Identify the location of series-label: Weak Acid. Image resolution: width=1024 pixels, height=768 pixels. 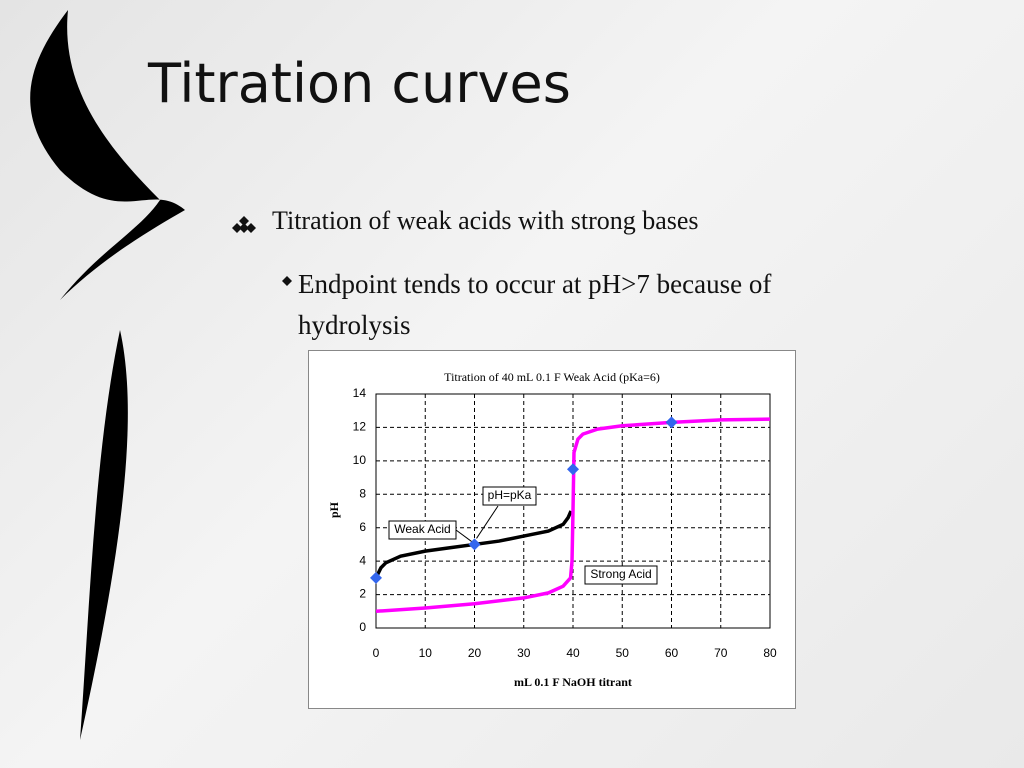
(422, 529).